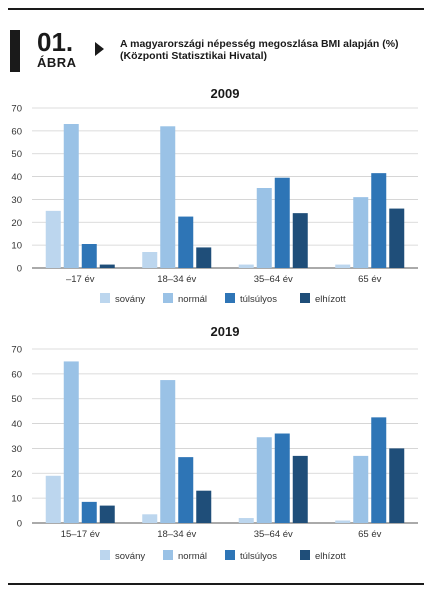  I want to click on figure-number: 01., so click(55, 42).